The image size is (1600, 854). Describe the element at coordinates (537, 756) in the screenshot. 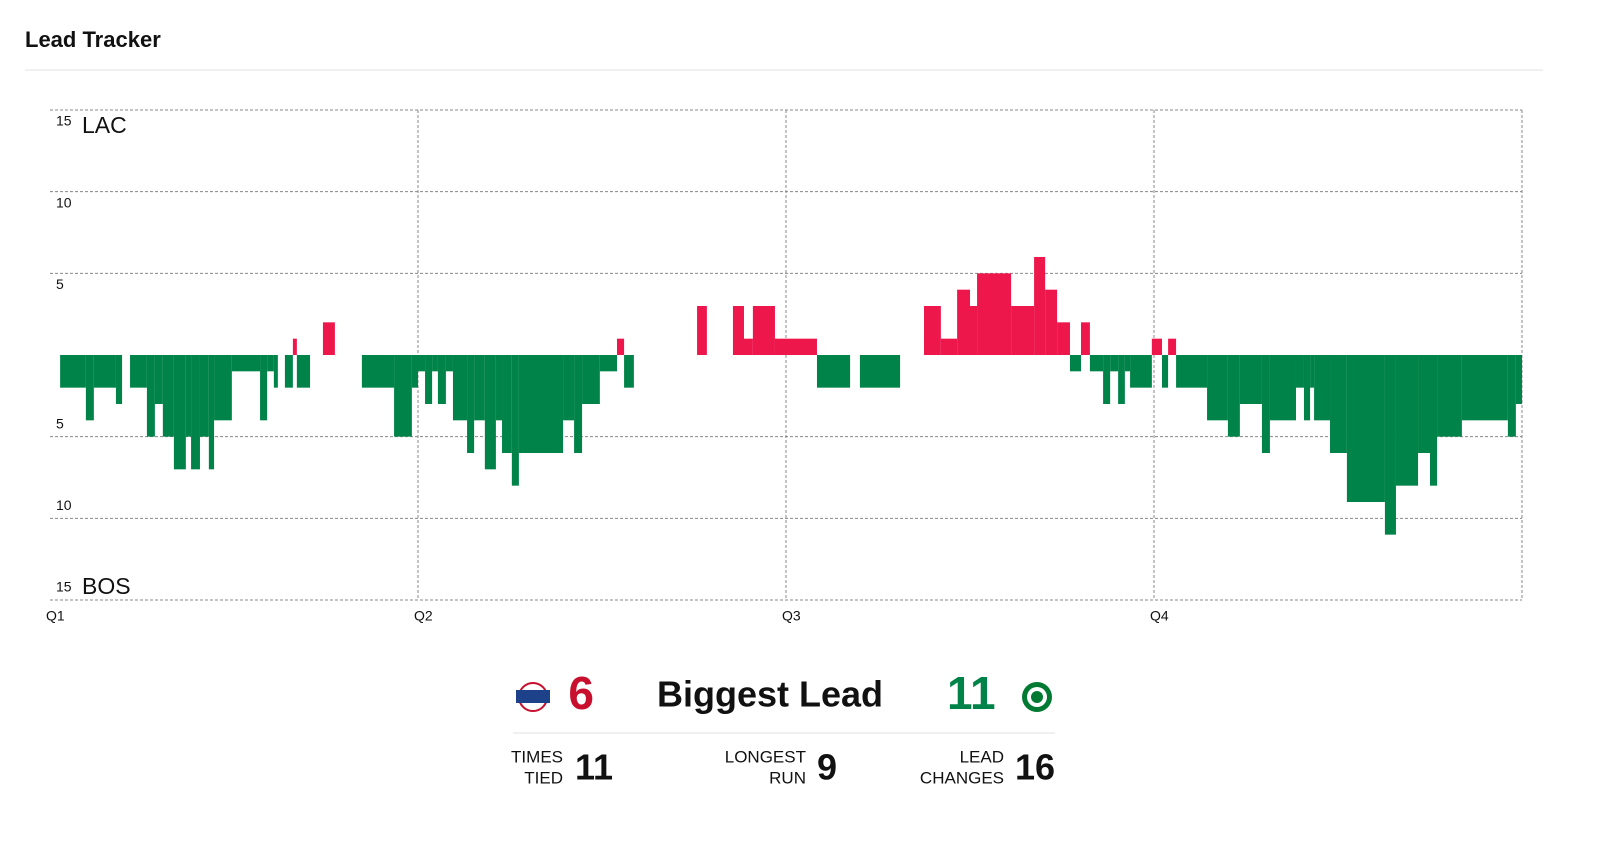

I see `stat-label: TIMES` at that location.